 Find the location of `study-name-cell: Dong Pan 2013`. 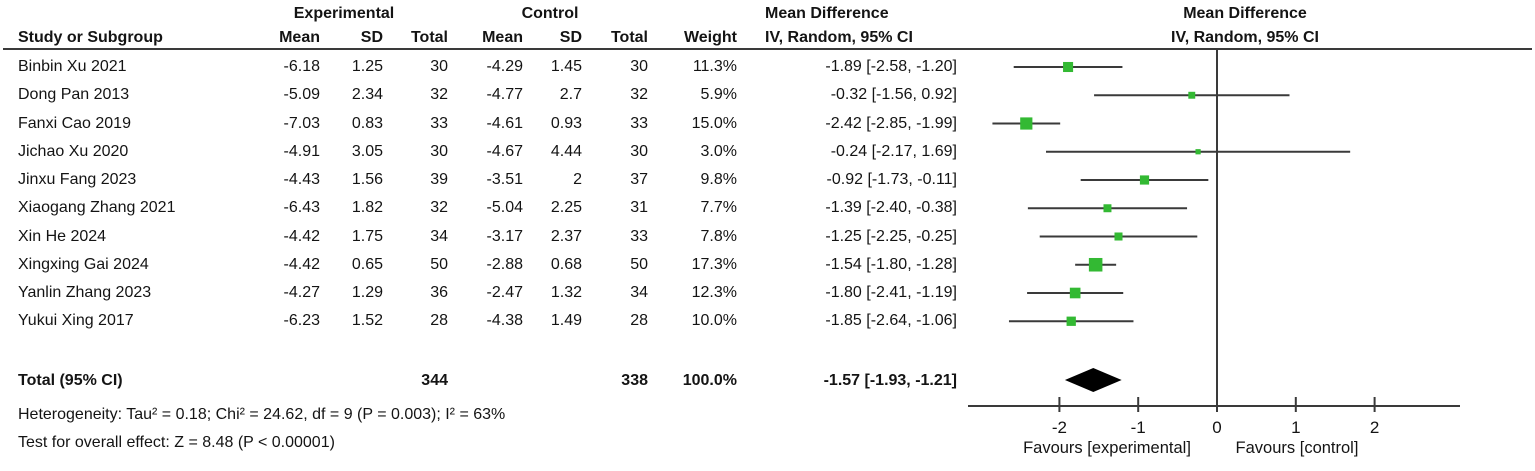

study-name-cell: Dong Pan 2013 is located at coordinates (74, 95).